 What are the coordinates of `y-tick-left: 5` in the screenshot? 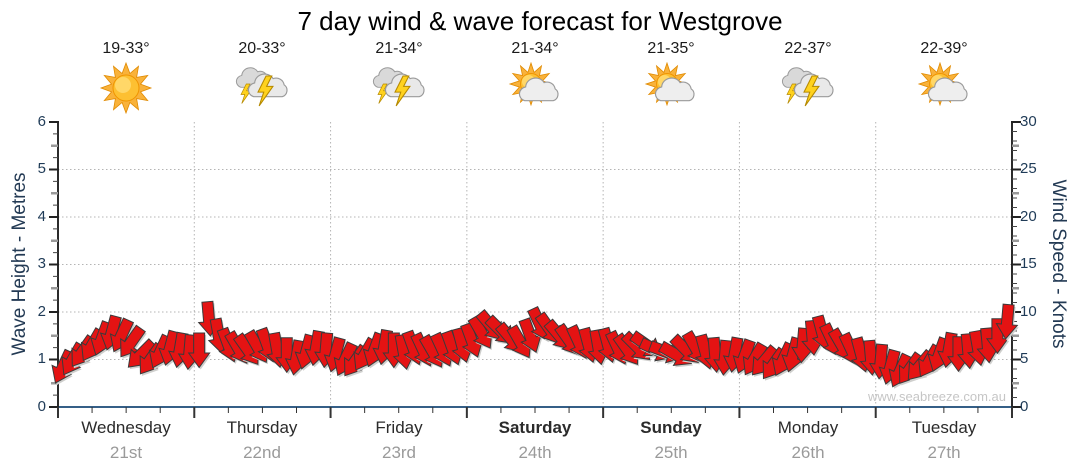 It's located at (41, 168).